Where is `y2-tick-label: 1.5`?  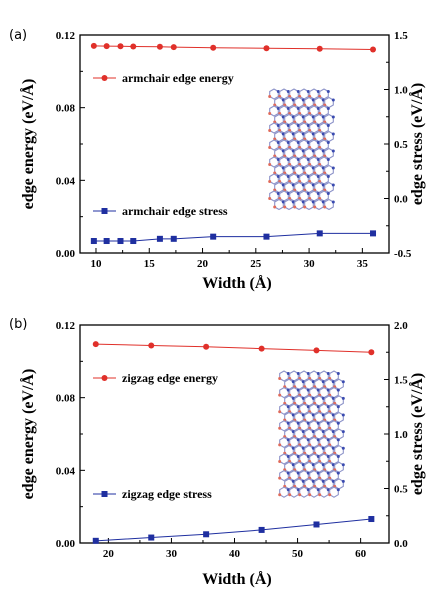
y2-tick-label: 1.5 is located at coordinates (401, 381).